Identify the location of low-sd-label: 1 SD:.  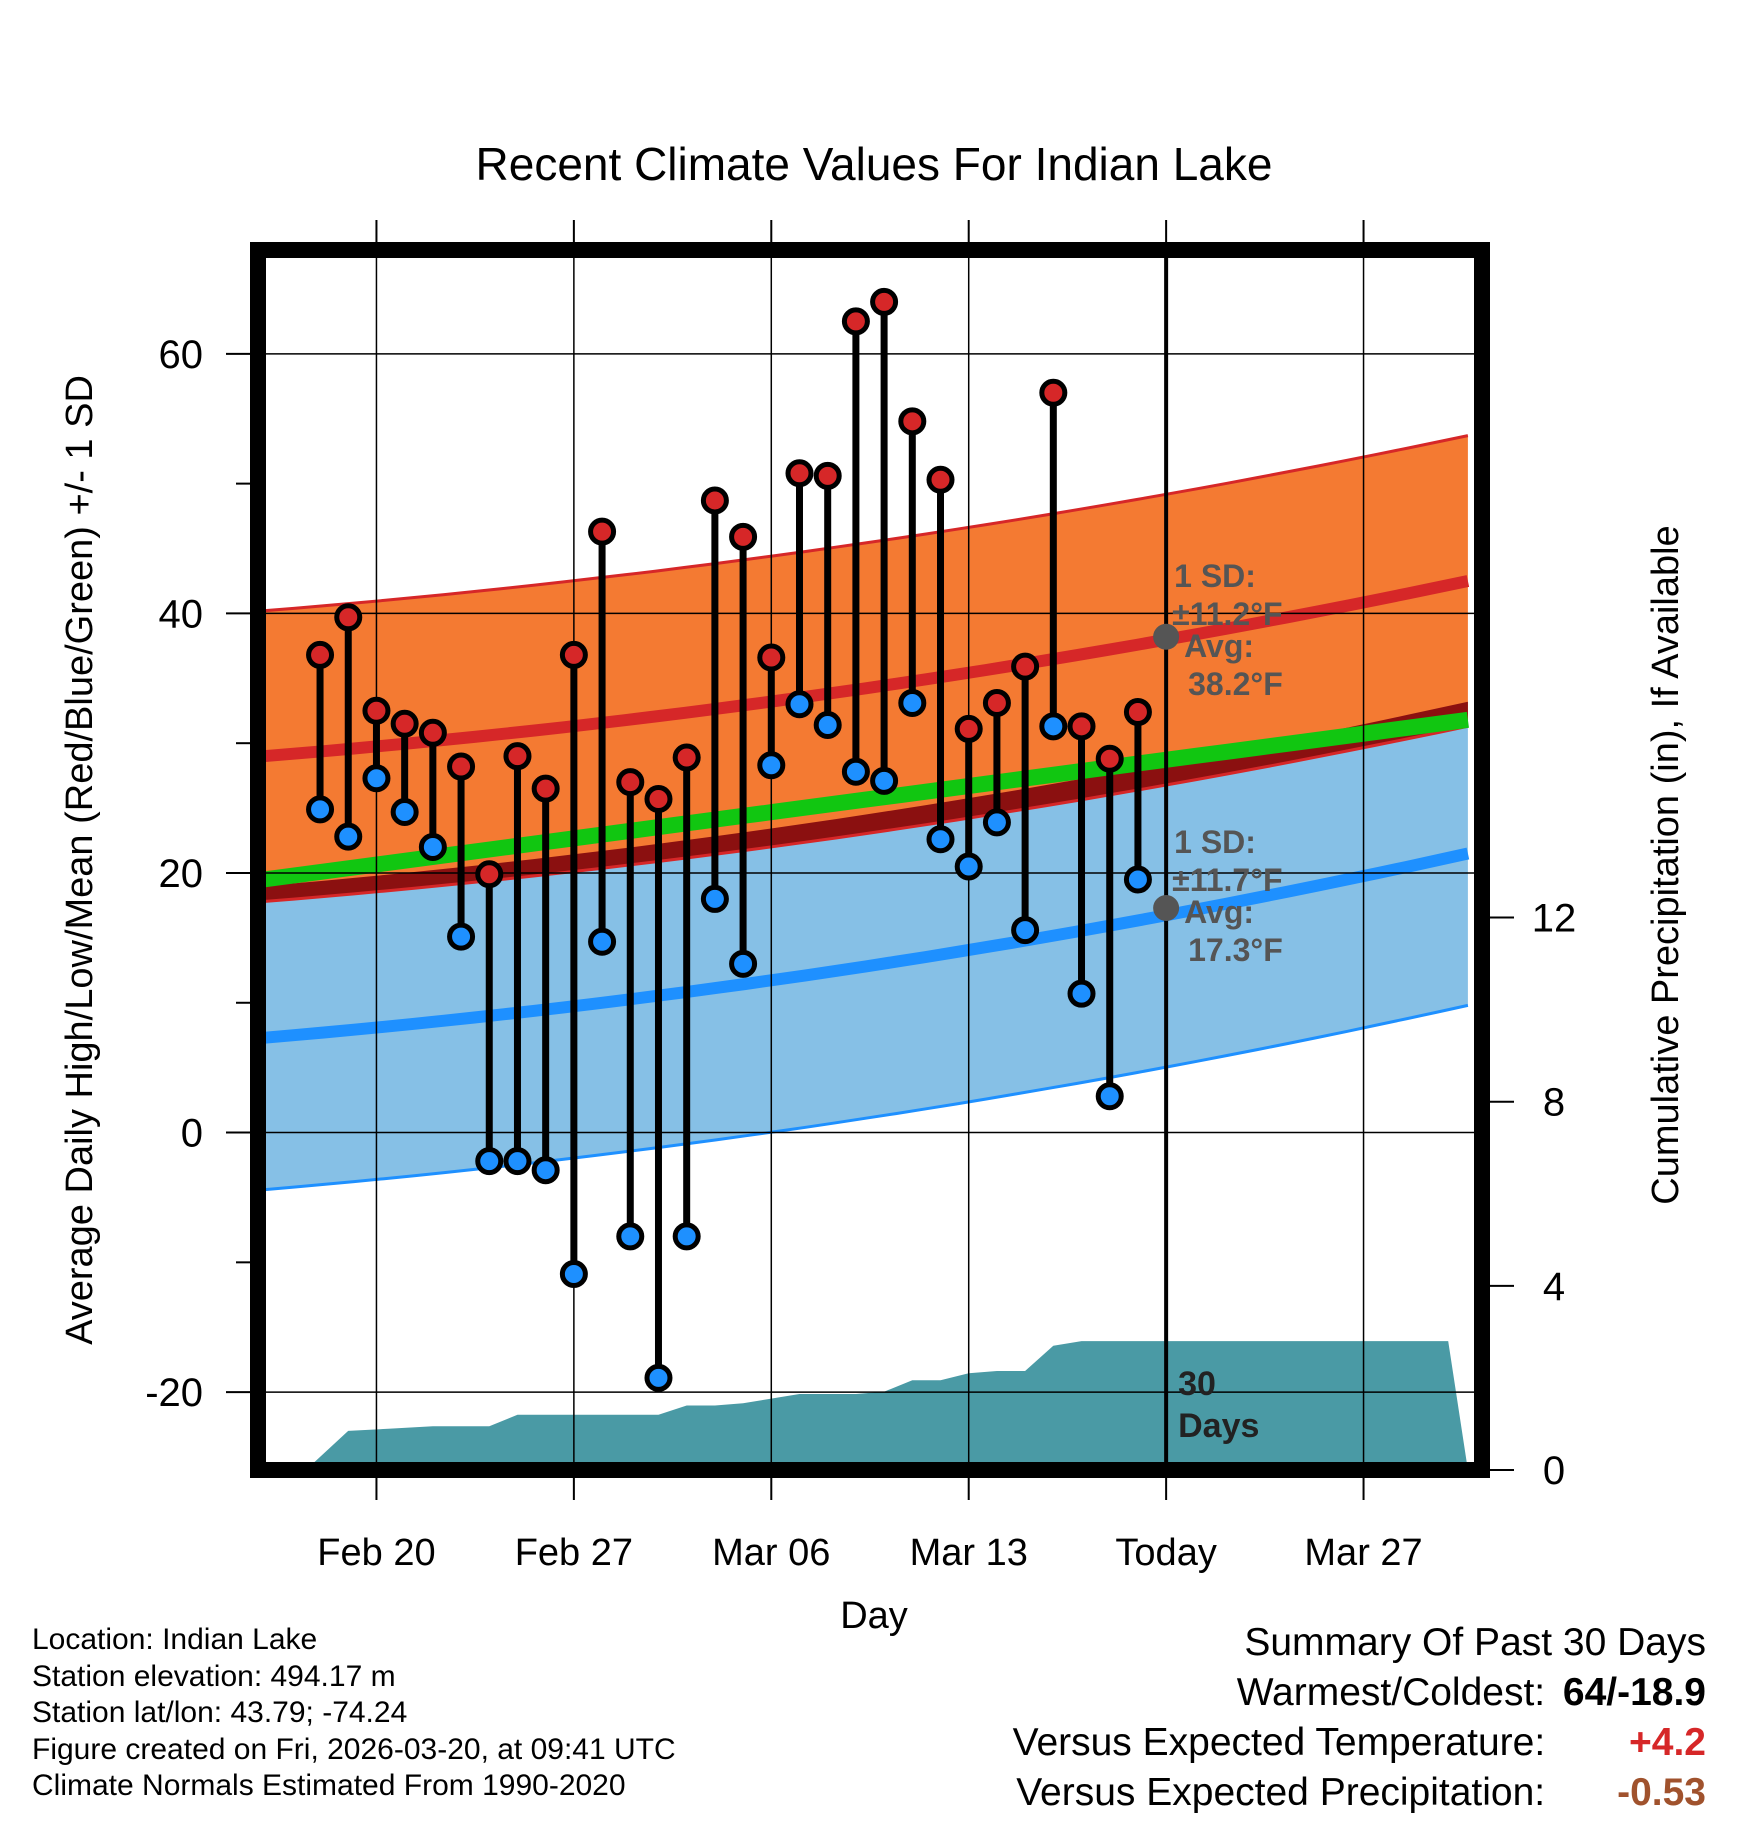
(1215, 842).